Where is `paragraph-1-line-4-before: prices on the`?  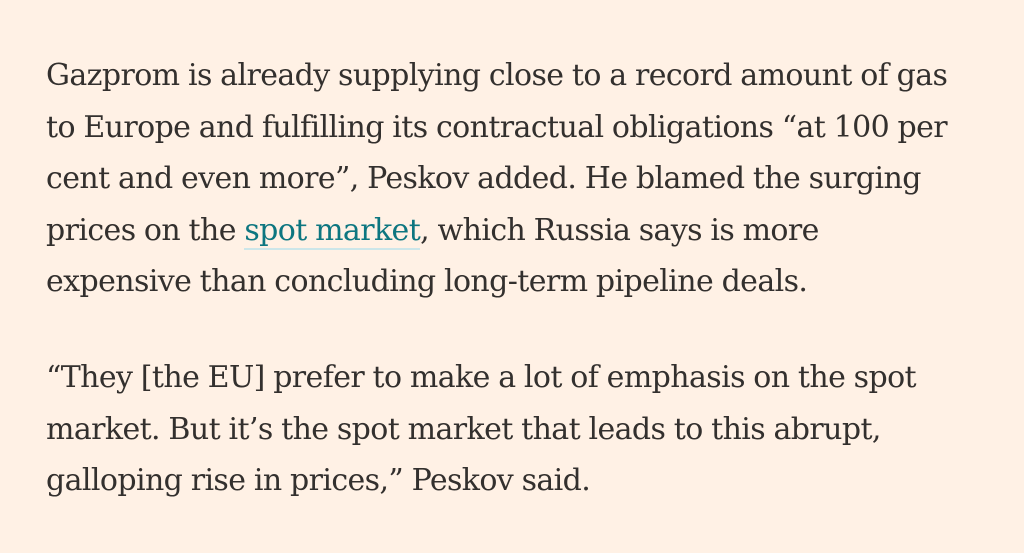
paragraph-1-line-4-before: prices on the is located at coordinates (145, 230).